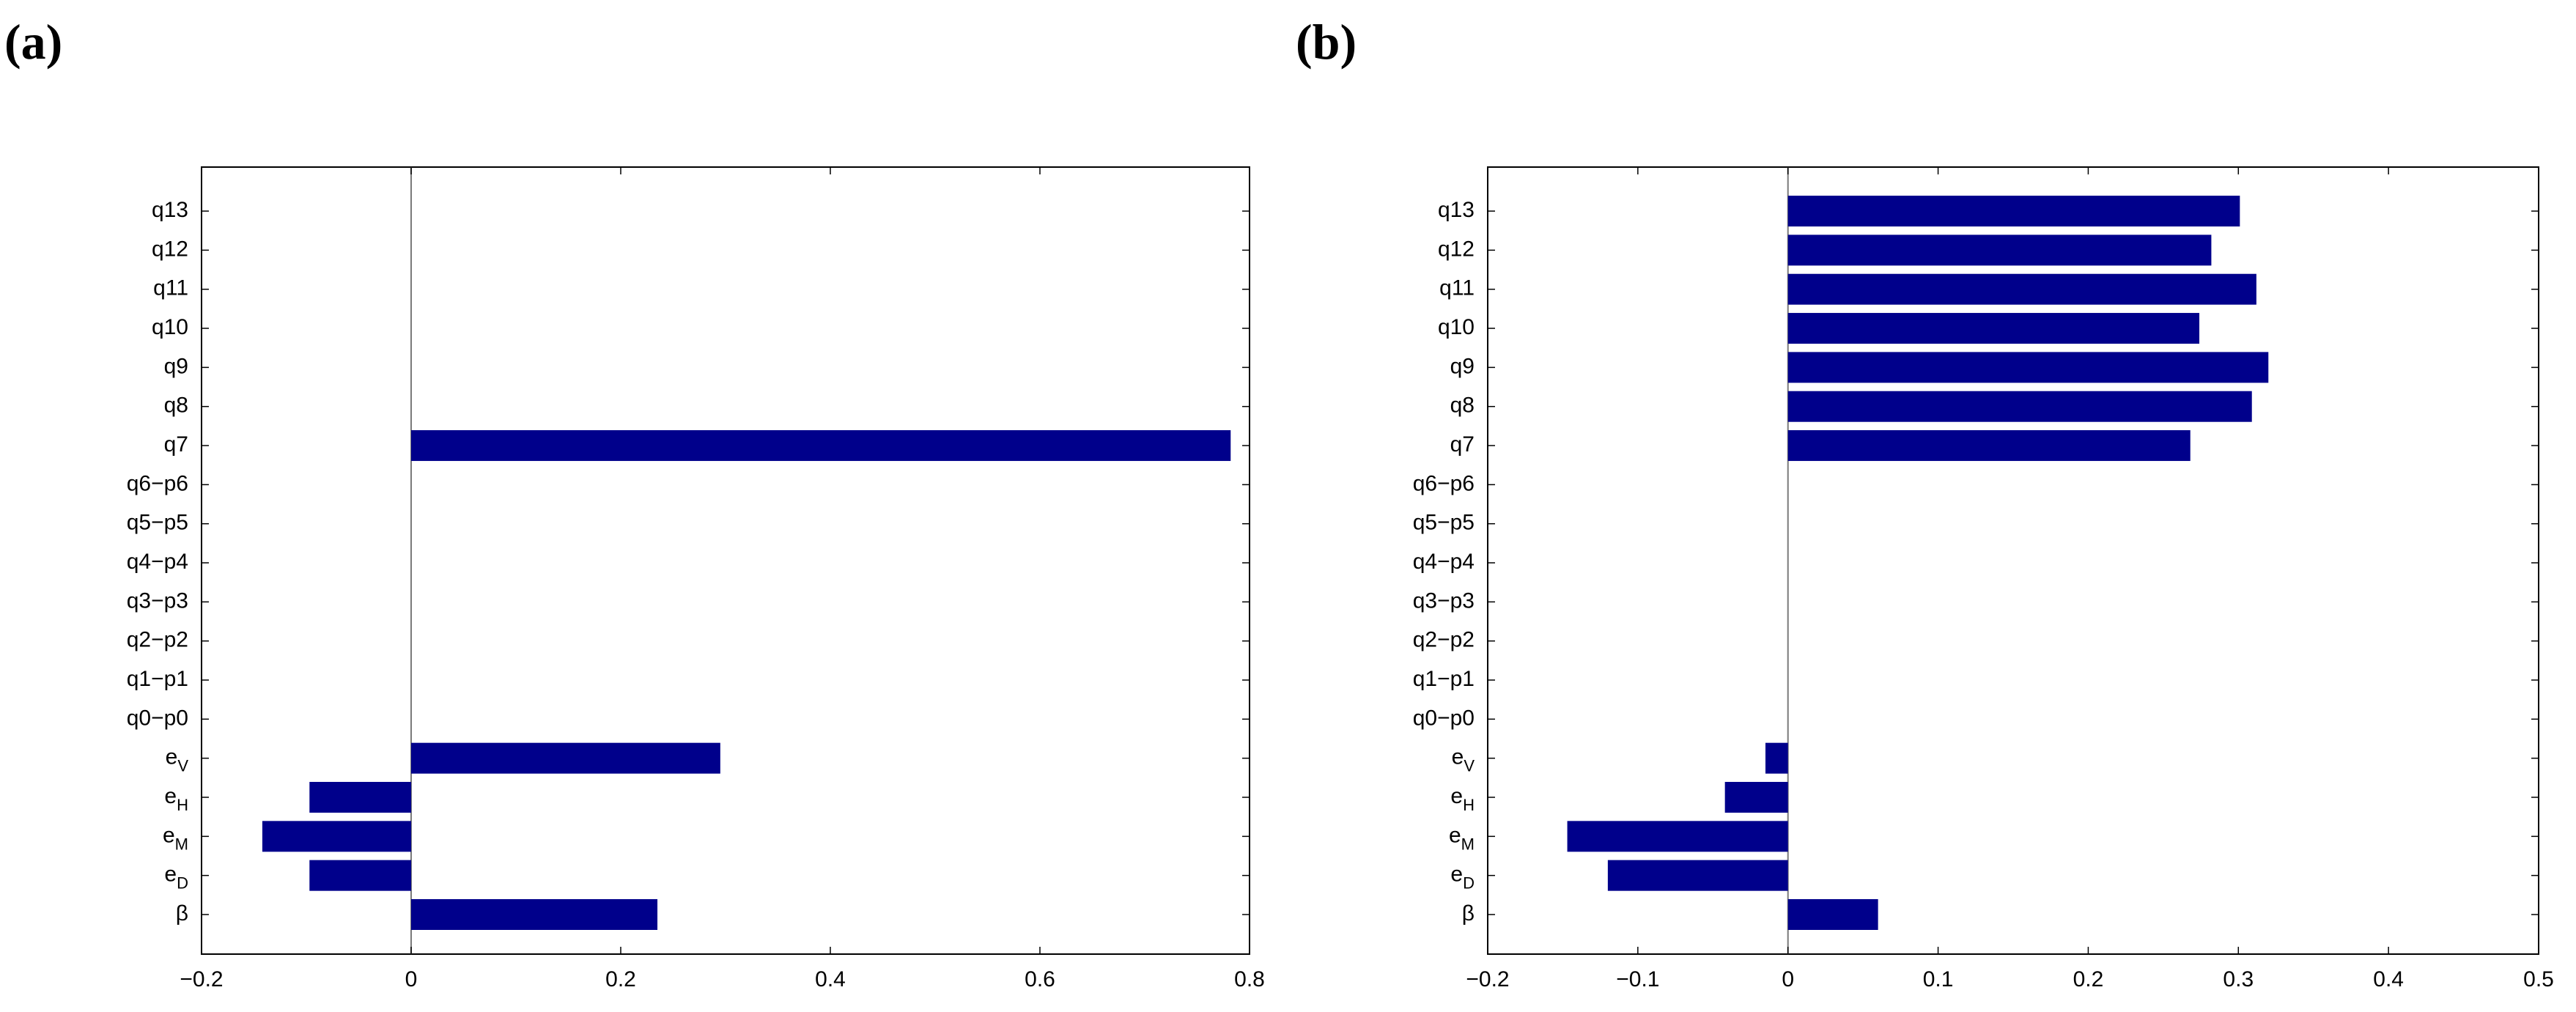 This screenshot has height=1012, width=2576. What do you see at coordinates (2538, 979) in the screenshot?
I see `x-tick-label: 0.5` at bounding box center [2538, 979].